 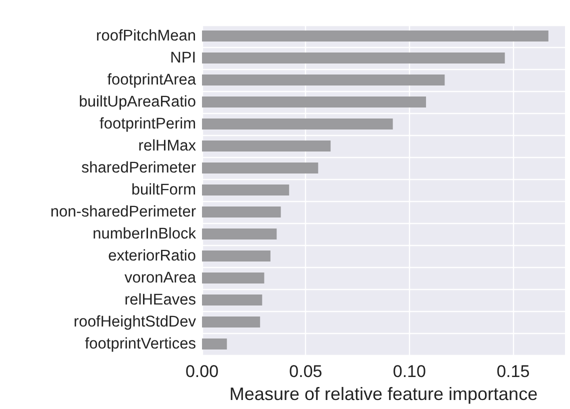 I want to click on x-tick-label: 0.10, so click(x=409, y=371).